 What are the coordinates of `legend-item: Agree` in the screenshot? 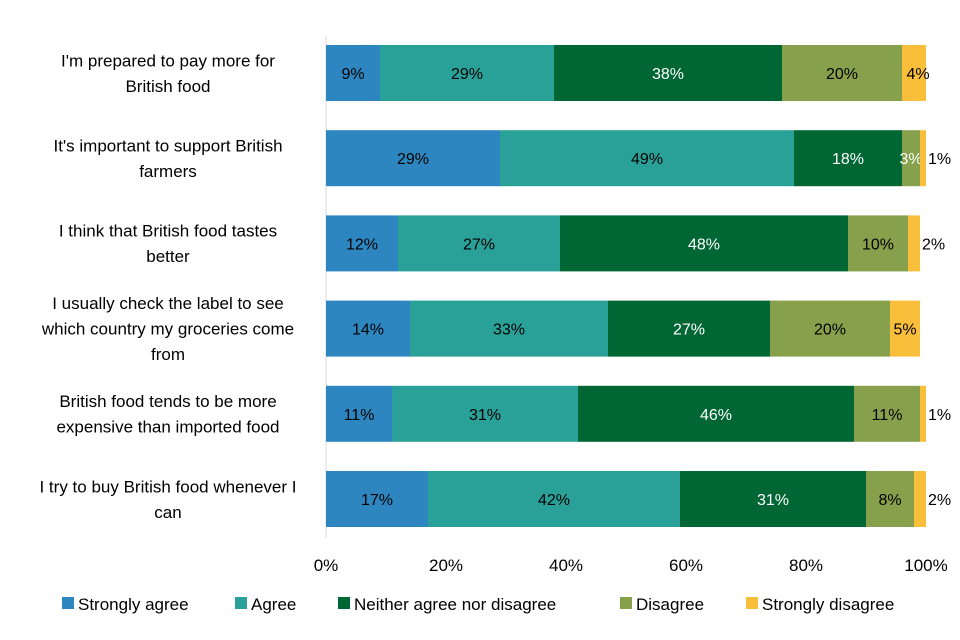 It's located at (265, 604).